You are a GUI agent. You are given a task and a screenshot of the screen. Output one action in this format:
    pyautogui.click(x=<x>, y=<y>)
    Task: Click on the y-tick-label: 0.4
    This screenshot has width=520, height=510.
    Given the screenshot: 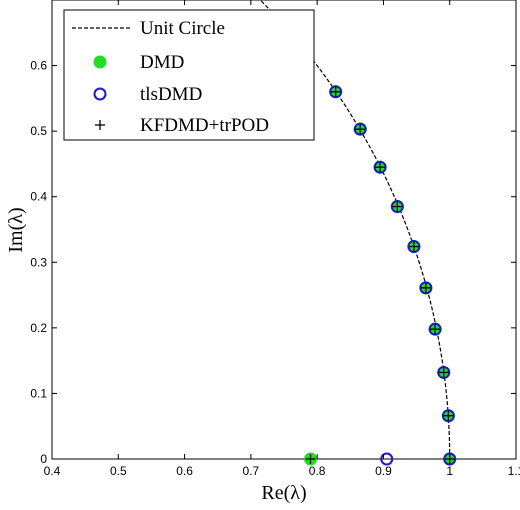 What is the action you would take?
    pyautogui.click(x=38, y=197)
    